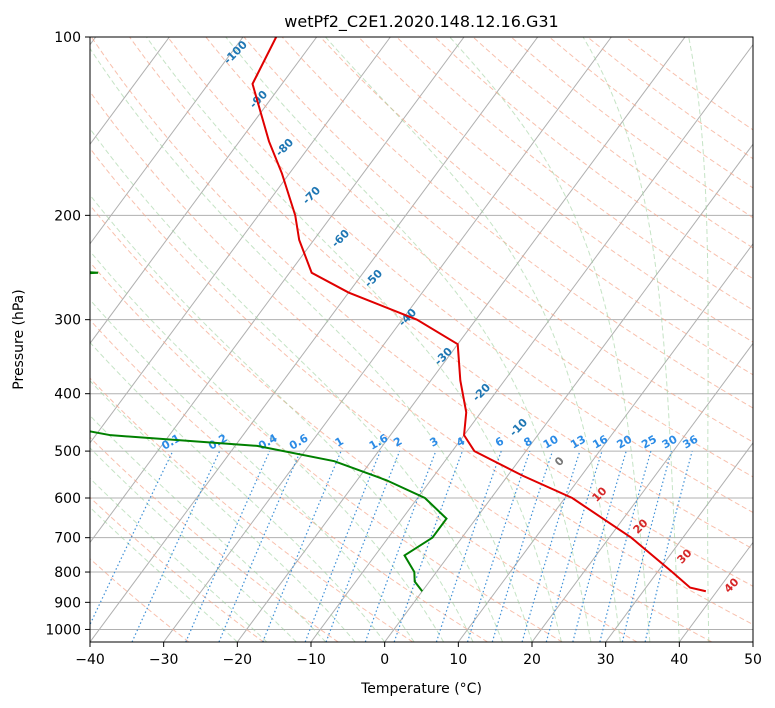 This screenshot has width=775, height=708. Describe the element at coordinates (421, 689) in the screenshot. I see `x-axis-label: Temperature (°C)` at that location.